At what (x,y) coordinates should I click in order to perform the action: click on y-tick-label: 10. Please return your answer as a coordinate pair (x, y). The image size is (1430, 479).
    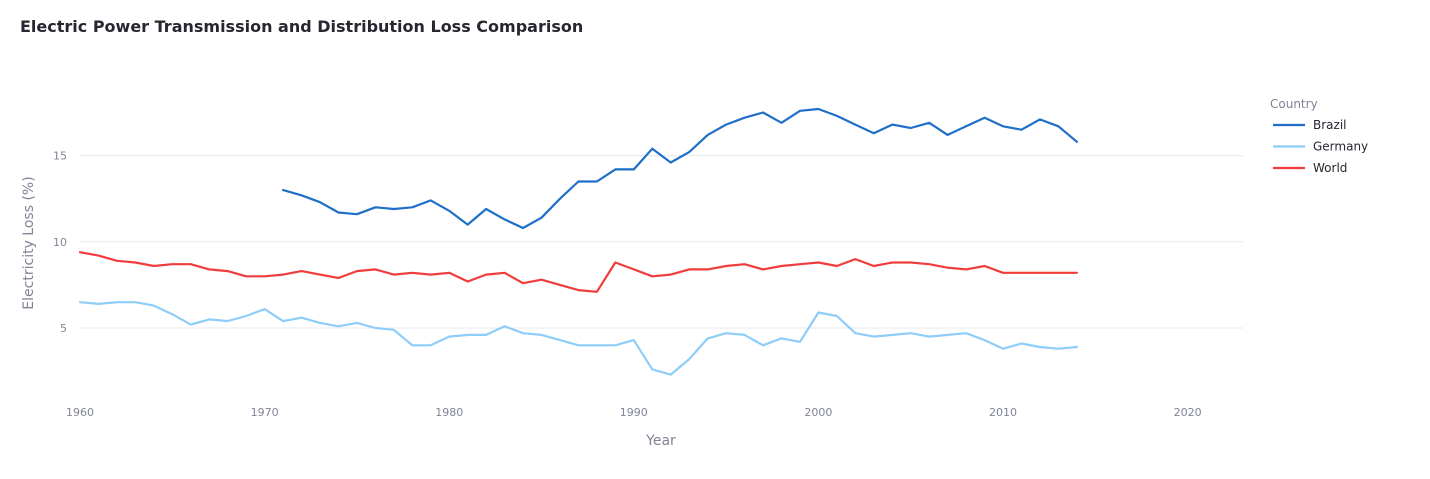
    Looking at the image, I should click on (60, 242).